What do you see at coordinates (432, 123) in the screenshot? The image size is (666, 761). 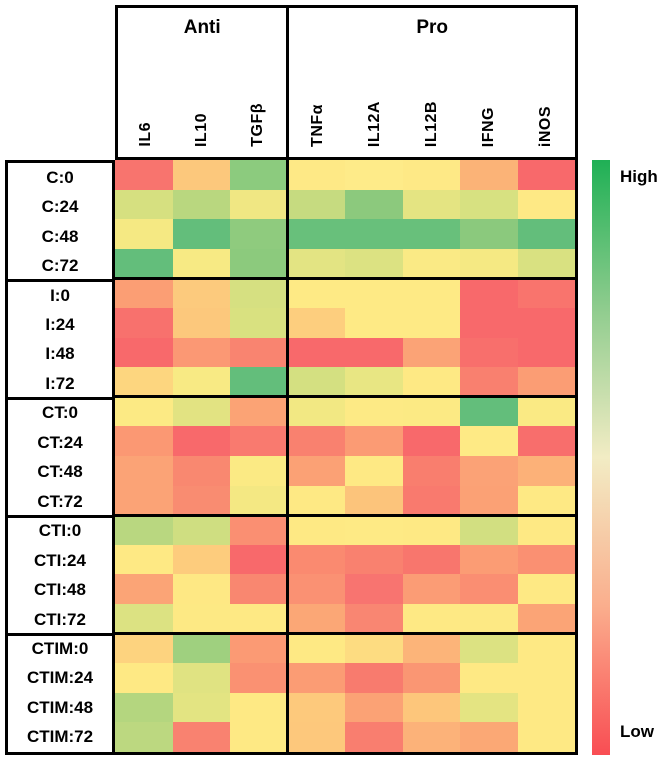 I see `column-label-text: IL12B` at bounding box center [432, 123].